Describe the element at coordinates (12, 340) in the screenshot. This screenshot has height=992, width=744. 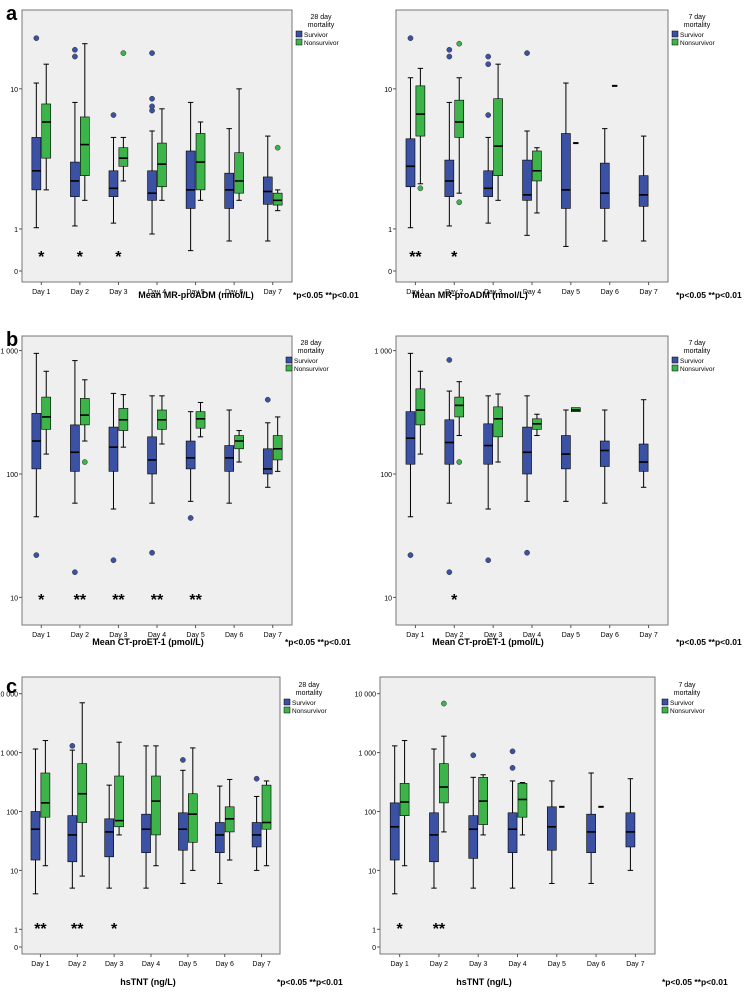
I see `panel-label-b: b` at that location.